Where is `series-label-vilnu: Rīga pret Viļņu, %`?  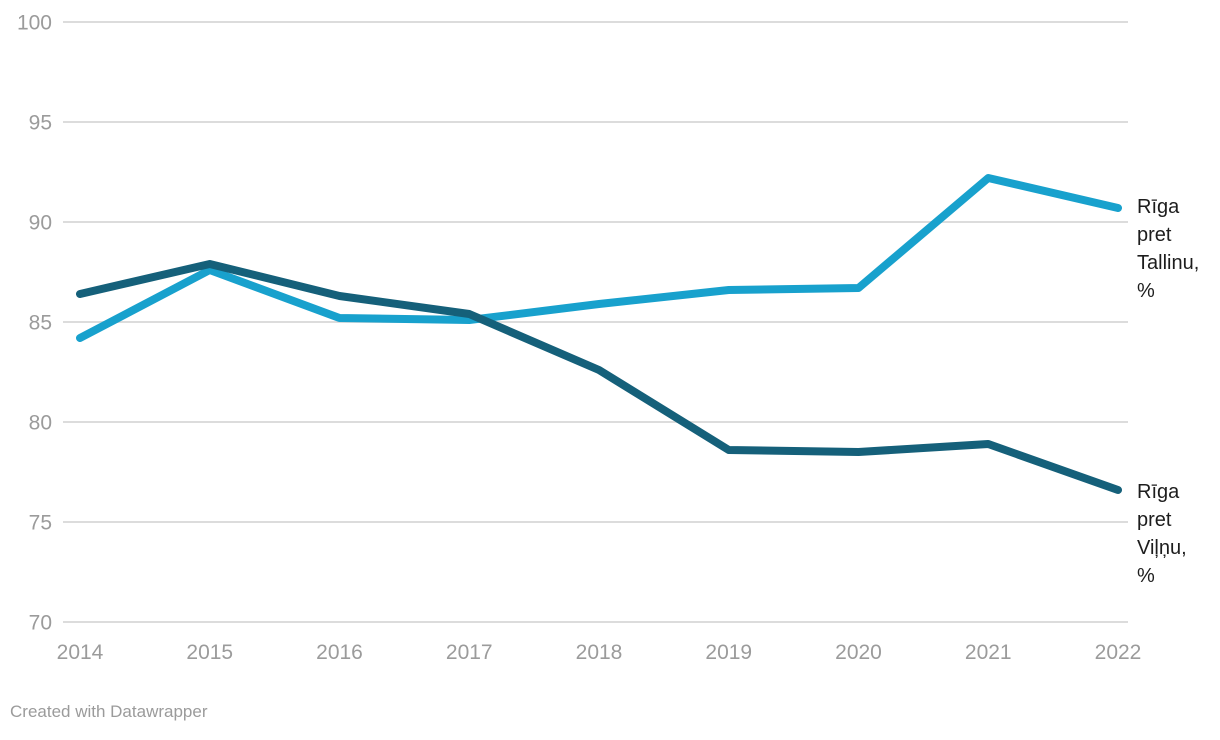
series-label-vilnu: Rīga pret Viļņu, % is located at coordinates (1162, 534).